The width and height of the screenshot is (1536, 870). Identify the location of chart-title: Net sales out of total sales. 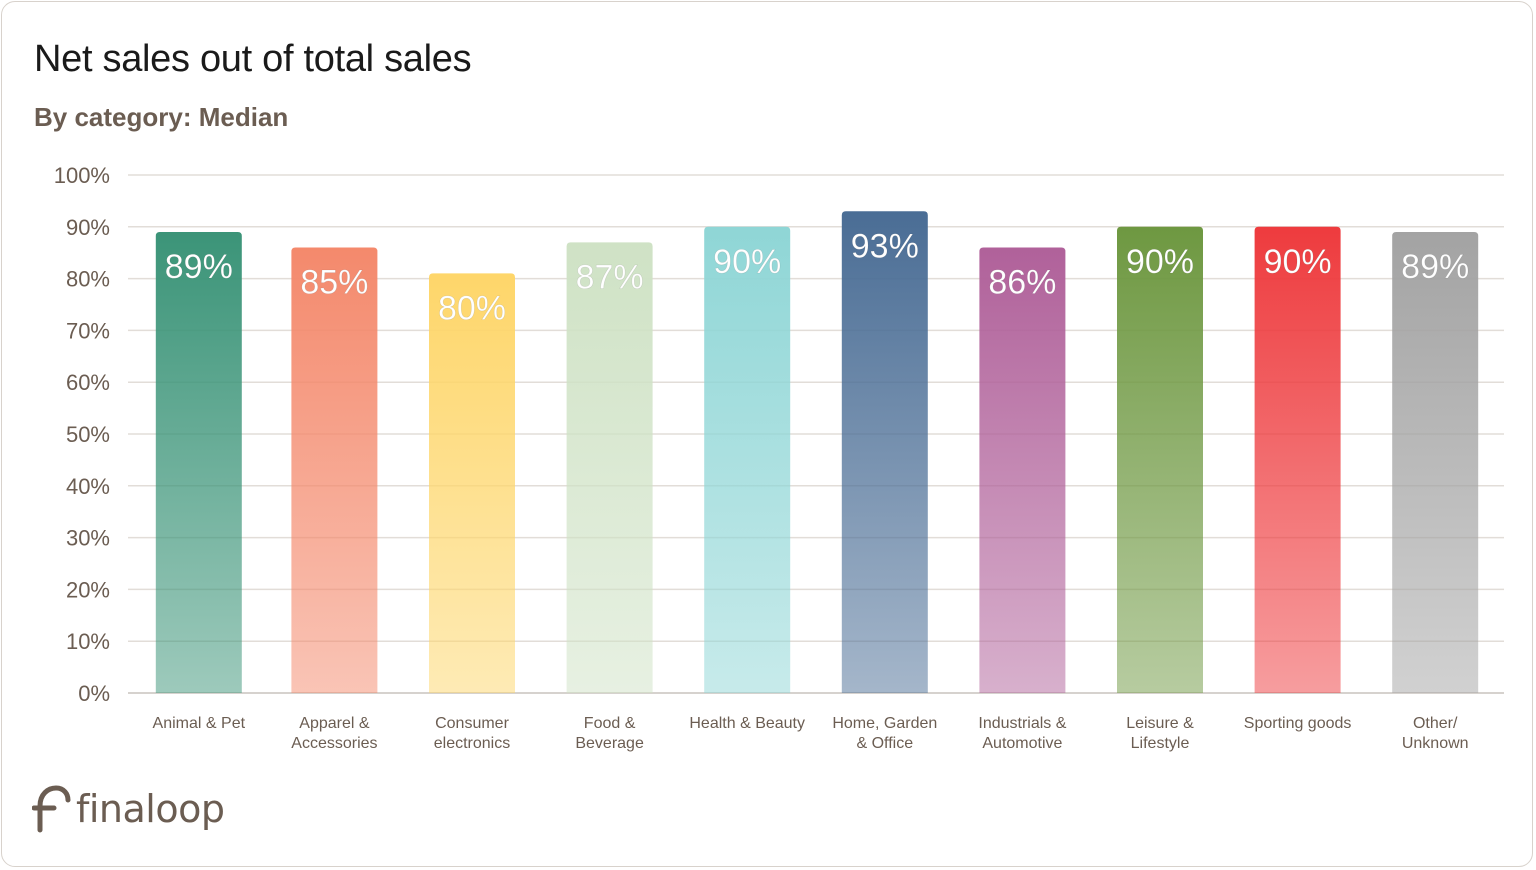
(253, 59).